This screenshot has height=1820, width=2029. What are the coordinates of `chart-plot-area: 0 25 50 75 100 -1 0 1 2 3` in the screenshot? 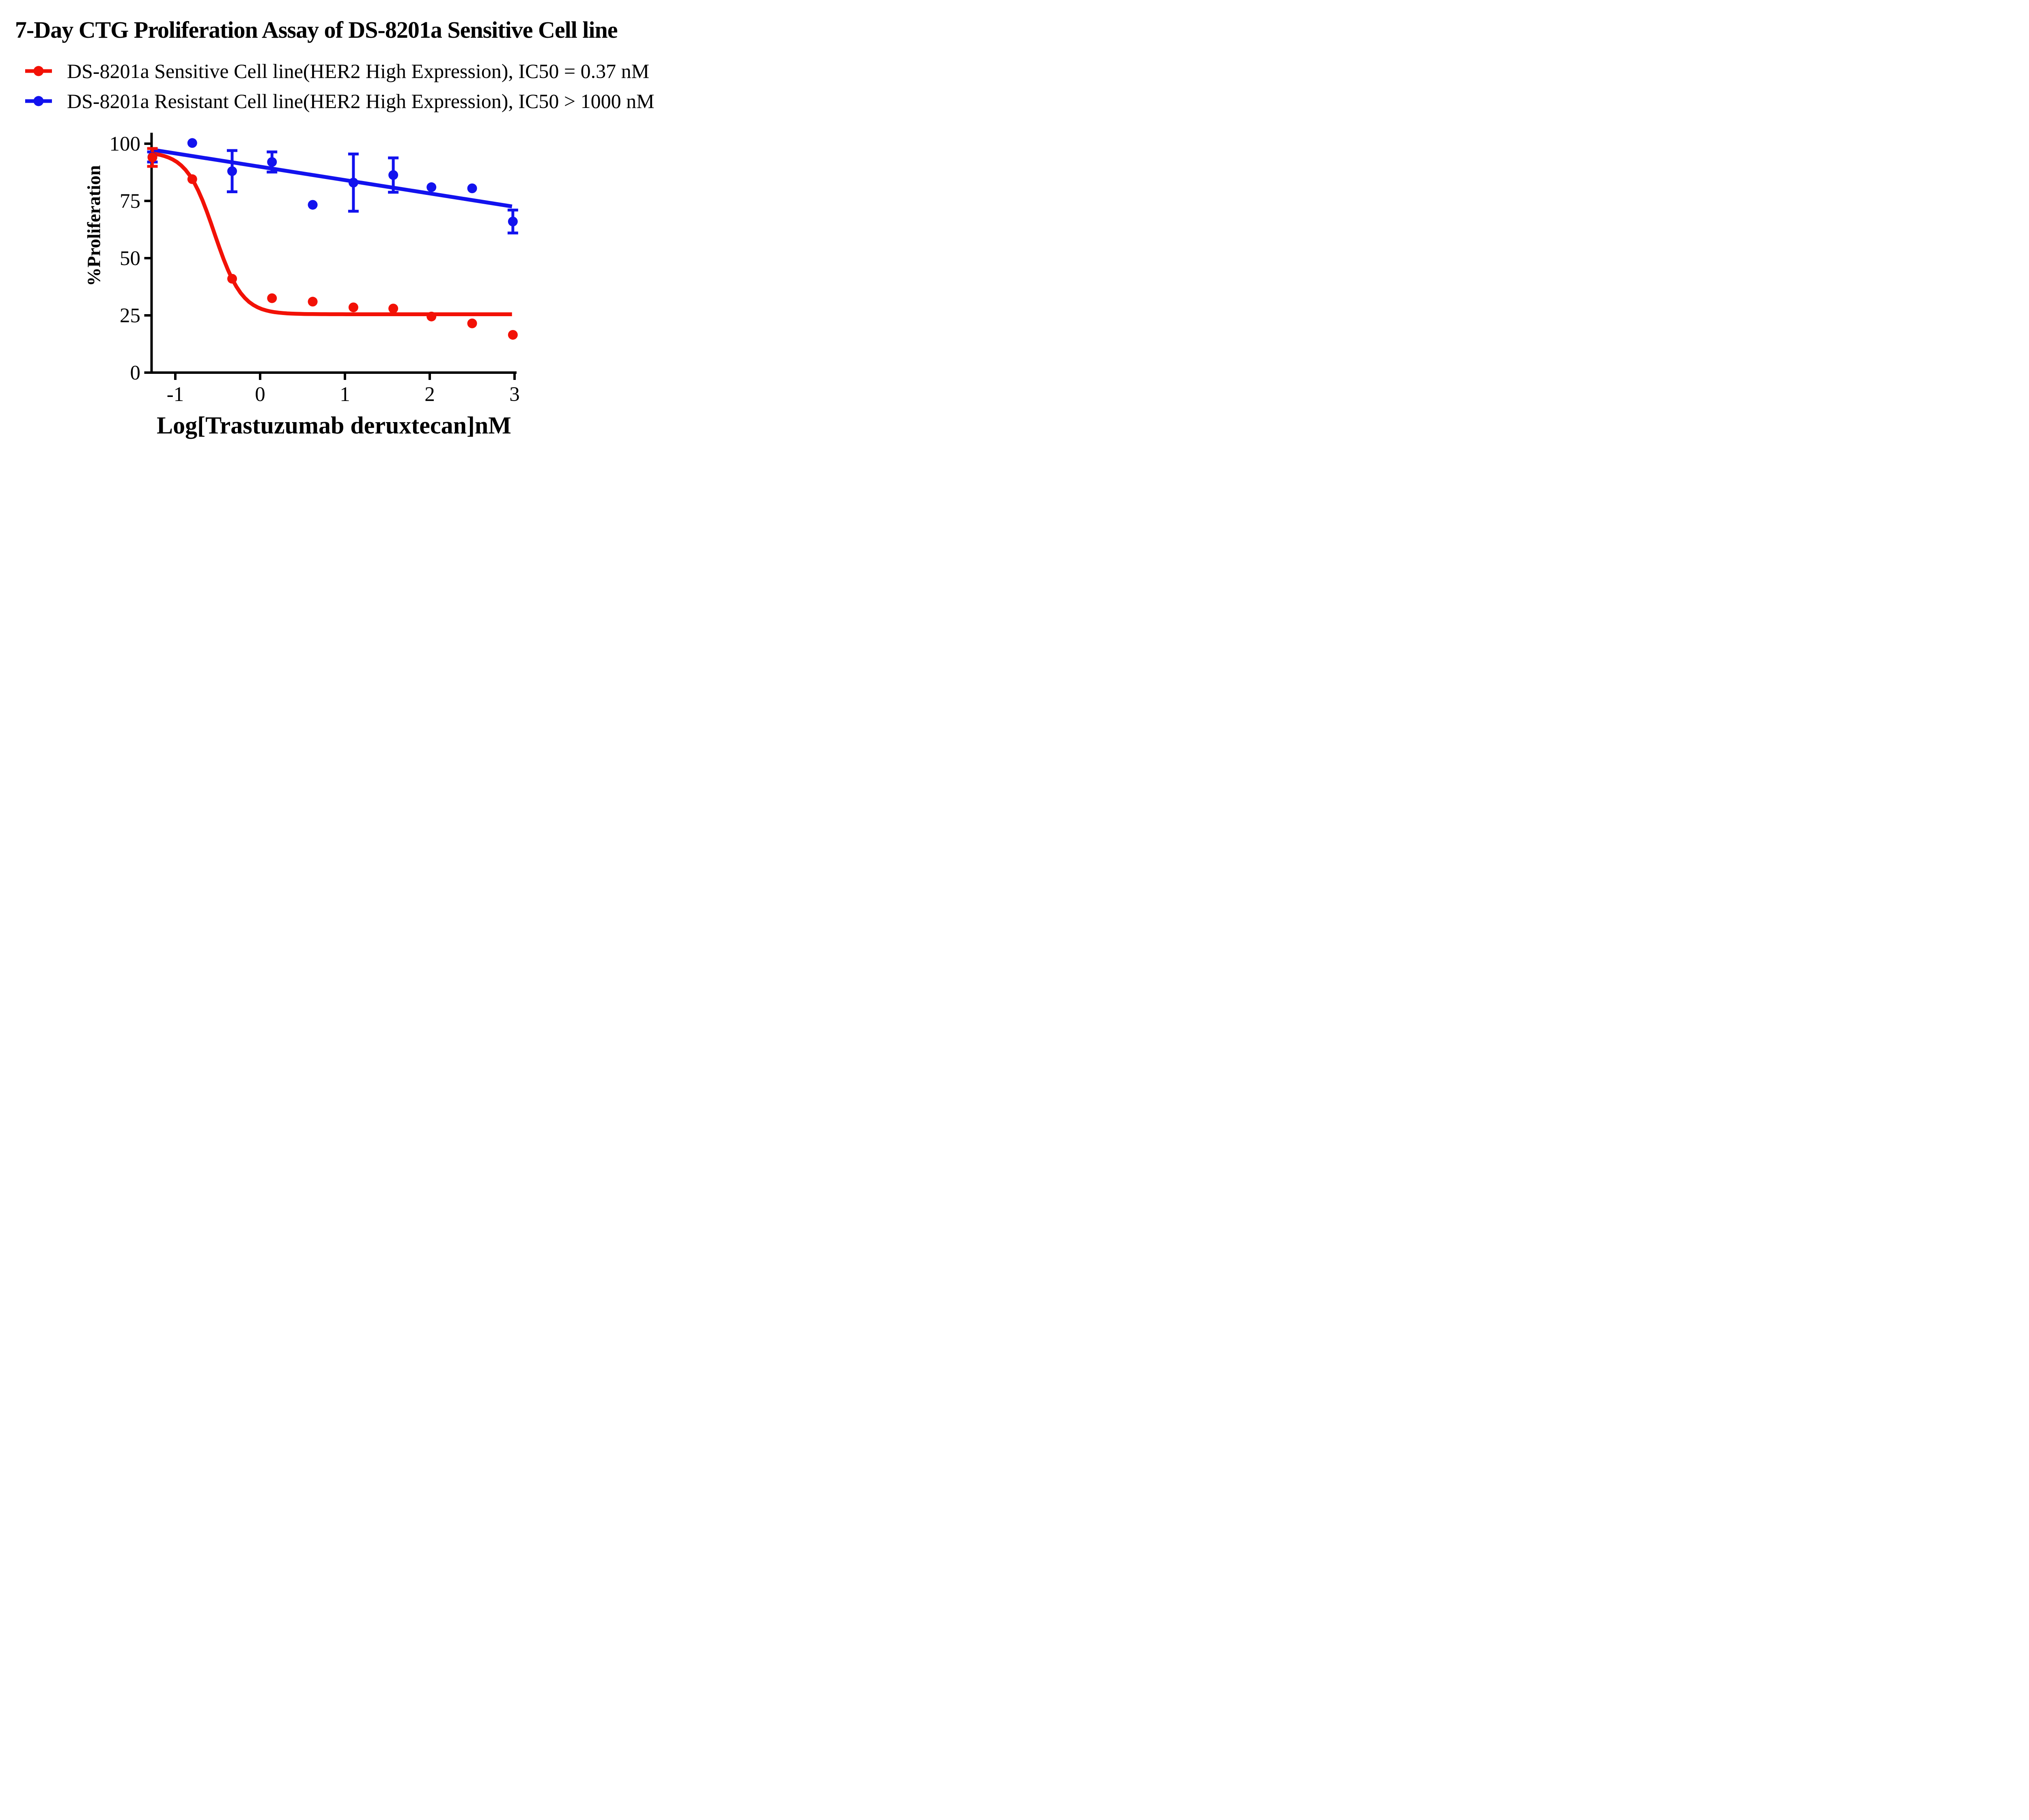 It's located at (315, 269).